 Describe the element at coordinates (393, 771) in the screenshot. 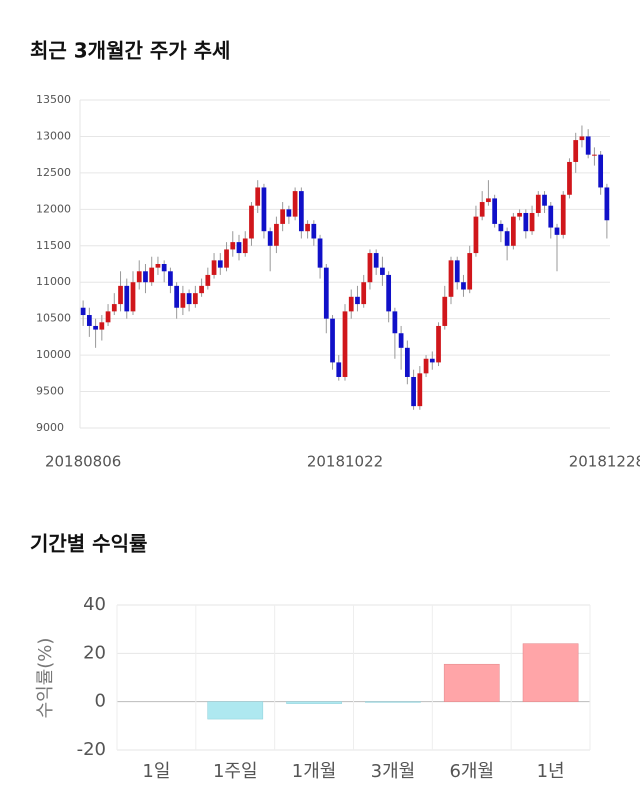

I see `x-tick-label: 3개월` at that location.